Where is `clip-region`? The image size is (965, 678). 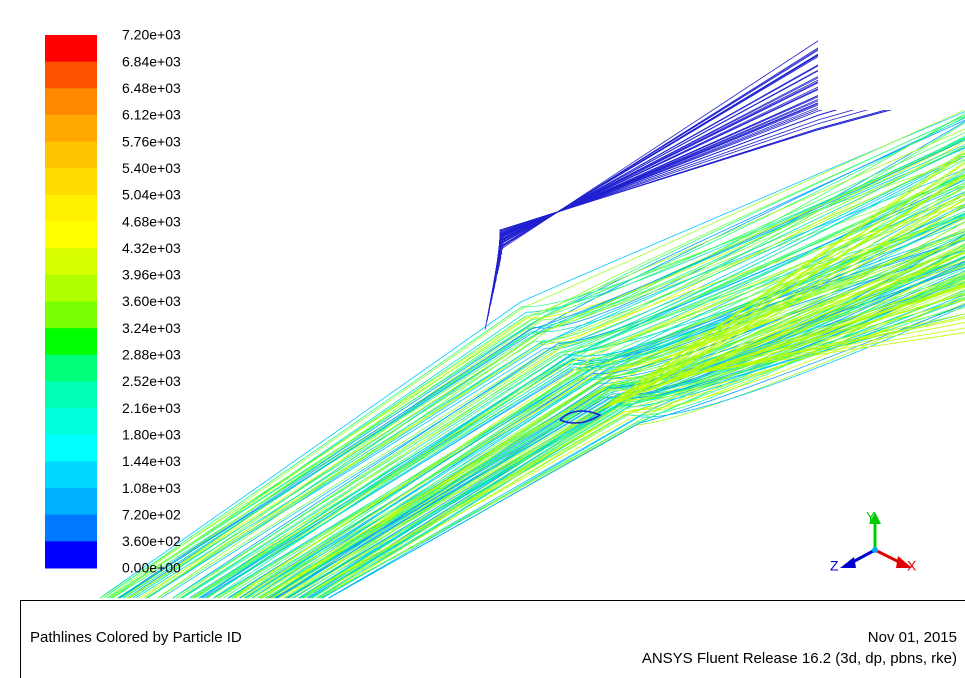
clip-region is located at coordinates (891, 55).